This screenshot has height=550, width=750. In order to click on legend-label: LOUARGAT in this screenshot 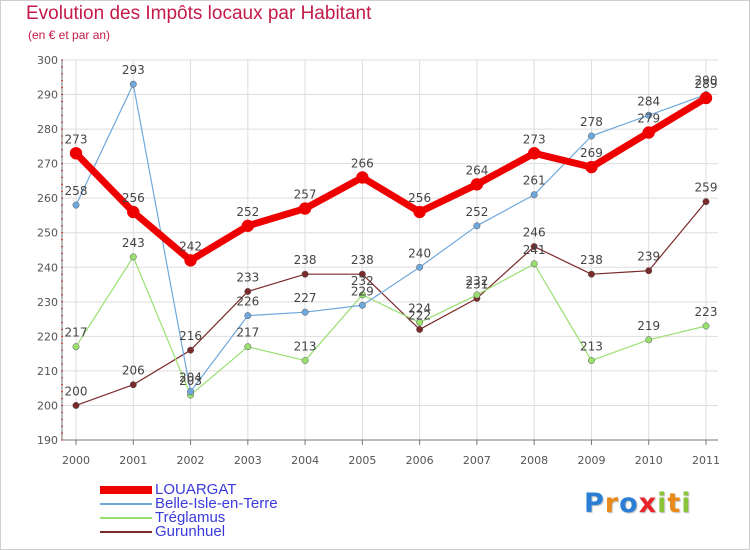, I will do `click(196, 489)`.